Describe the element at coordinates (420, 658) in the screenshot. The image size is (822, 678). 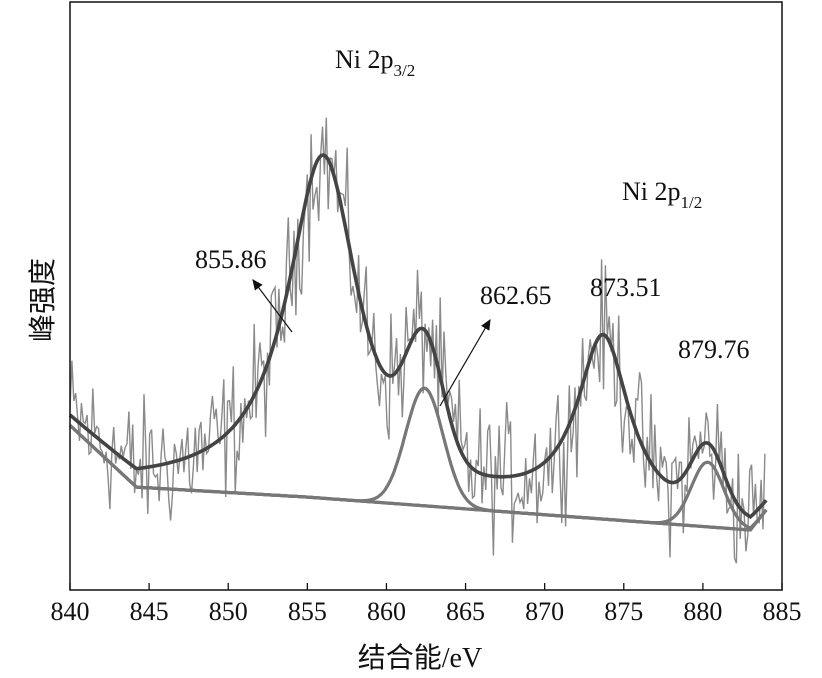
I see `x-axis-label: 结合能/eV` at that location.